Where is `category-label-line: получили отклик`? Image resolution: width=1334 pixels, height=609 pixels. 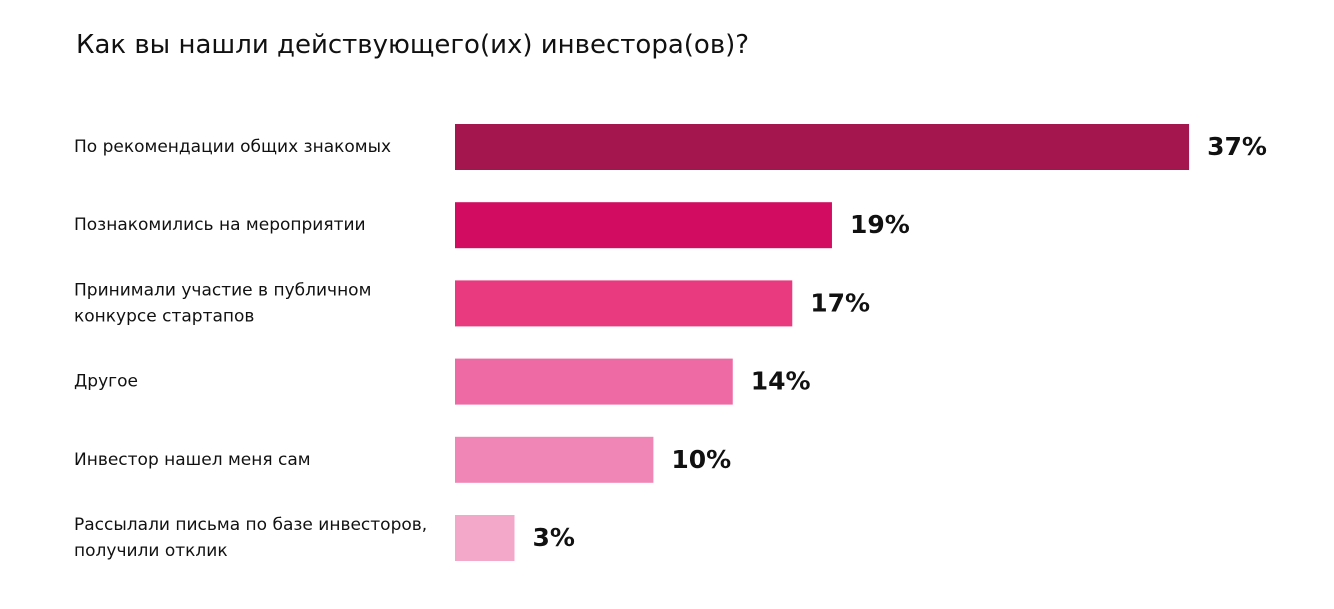
category-label-line: получили отклик is located at coordinates (151, 551).